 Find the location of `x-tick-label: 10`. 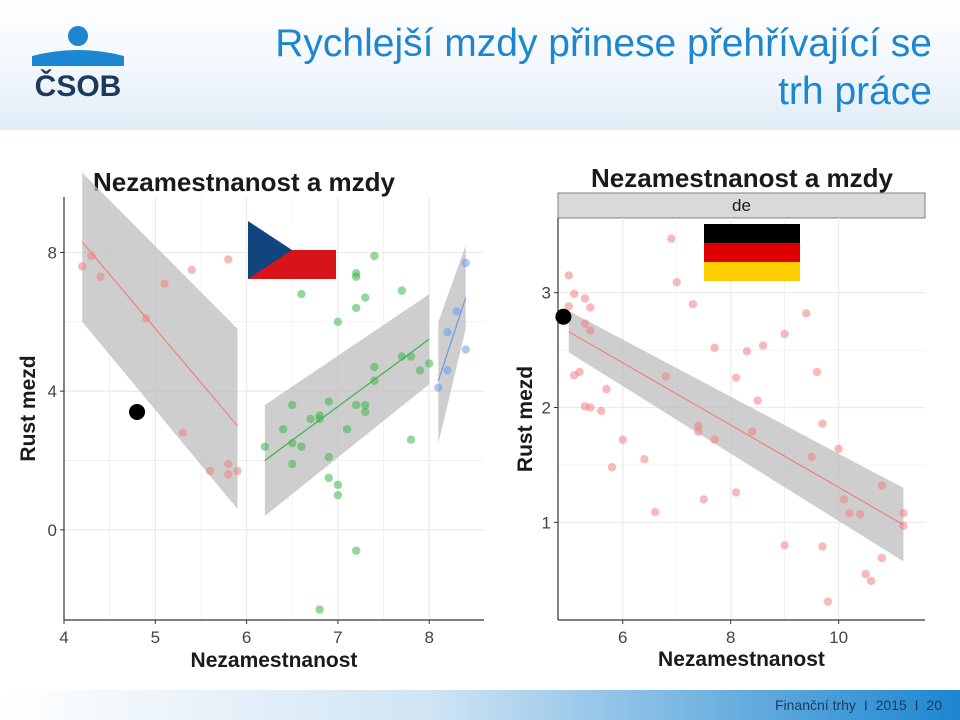

x-tick-label: 10 is located at coordinates (838, 637).